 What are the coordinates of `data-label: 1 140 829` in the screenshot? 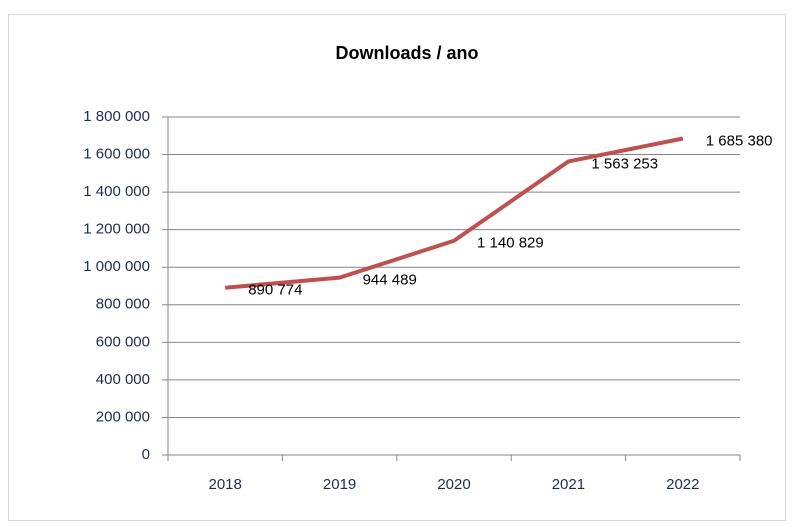 It's located at (510, 243).